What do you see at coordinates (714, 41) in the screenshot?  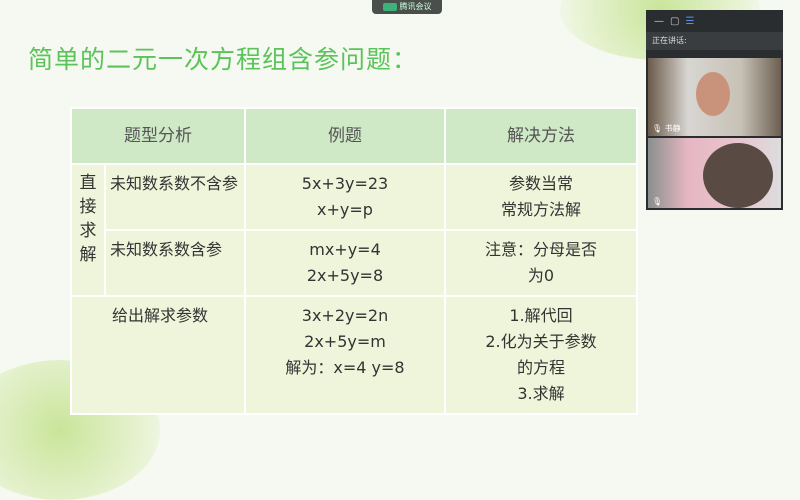 I see `speaking-label: 正在讲话:` at bounding box center [714, 41].